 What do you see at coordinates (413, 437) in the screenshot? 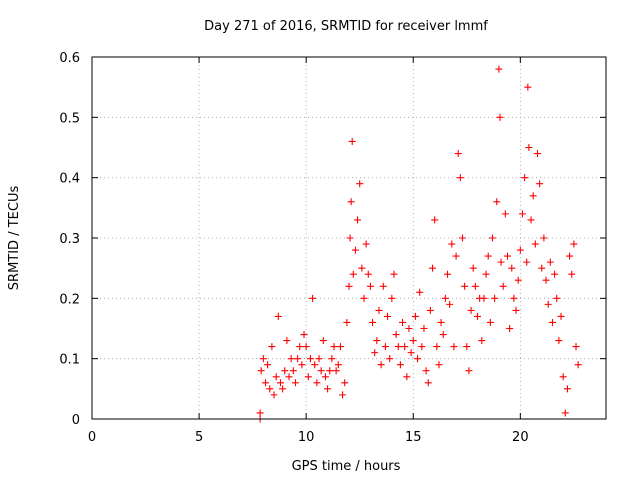
I see `x-tick-label: 15` at bounding box center [413, 437].